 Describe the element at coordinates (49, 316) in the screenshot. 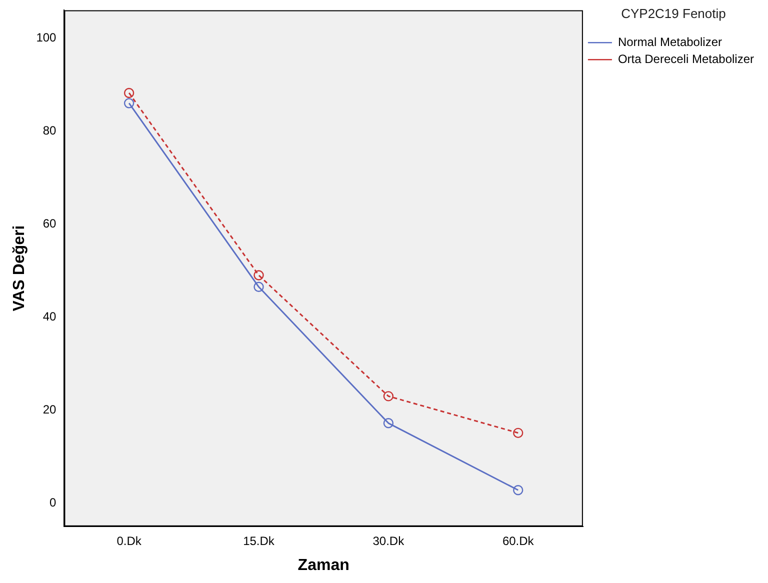

I see `y-tick-label: 40` at that location.